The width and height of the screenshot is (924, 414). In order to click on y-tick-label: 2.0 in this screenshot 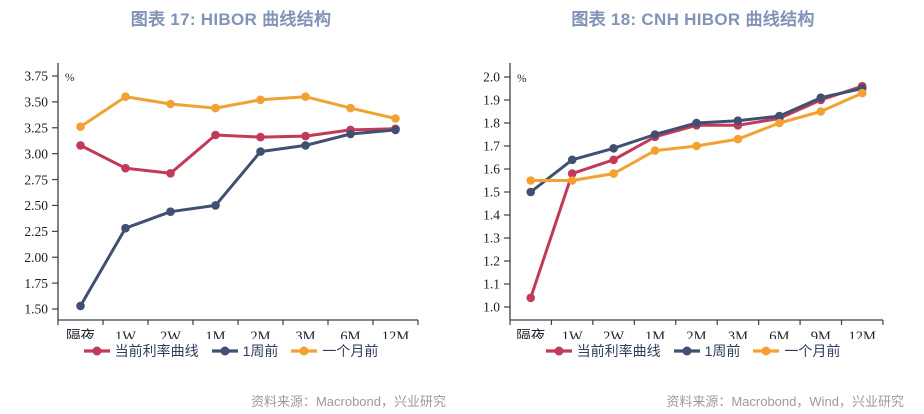, I will do `click(491, 77)`.